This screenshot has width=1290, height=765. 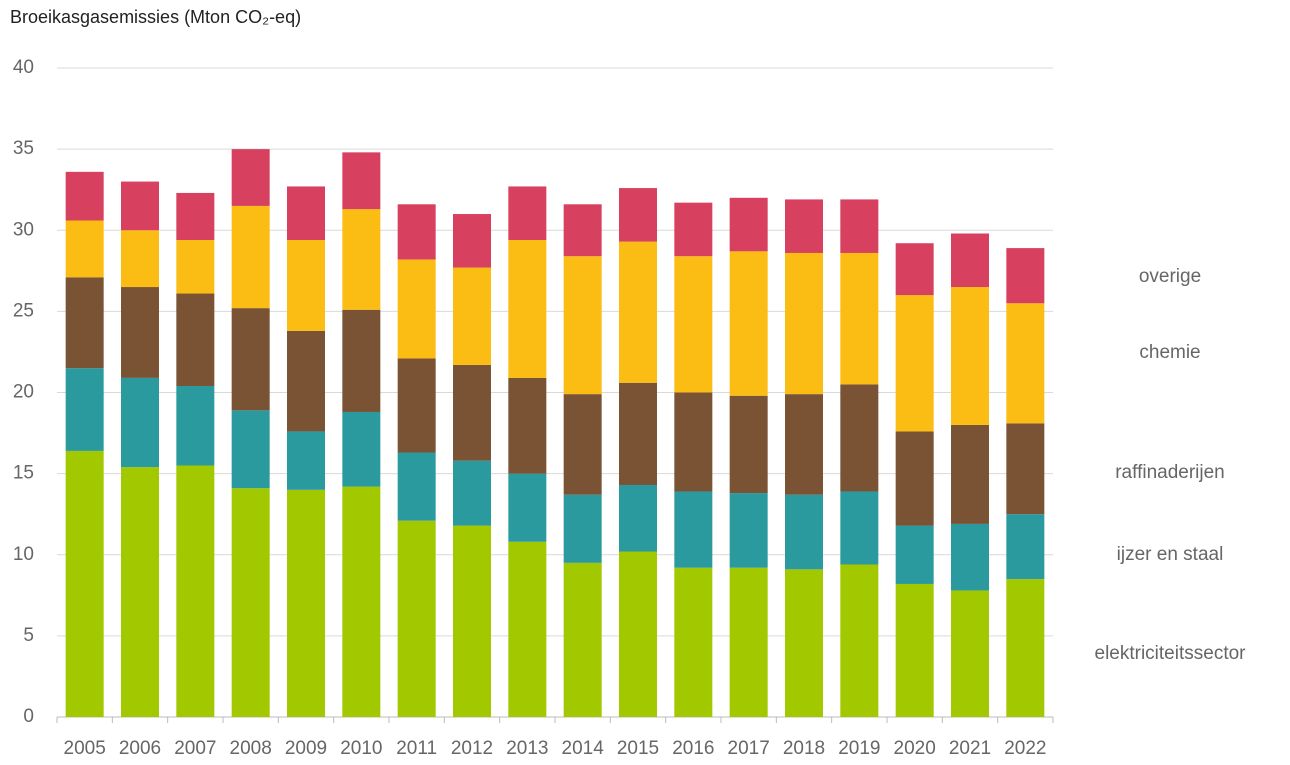 What do you see at coordinates (1170, 554) in the screenshot?
I see `legend-label: ijzer en staal` at bounding box center [1170, 554].